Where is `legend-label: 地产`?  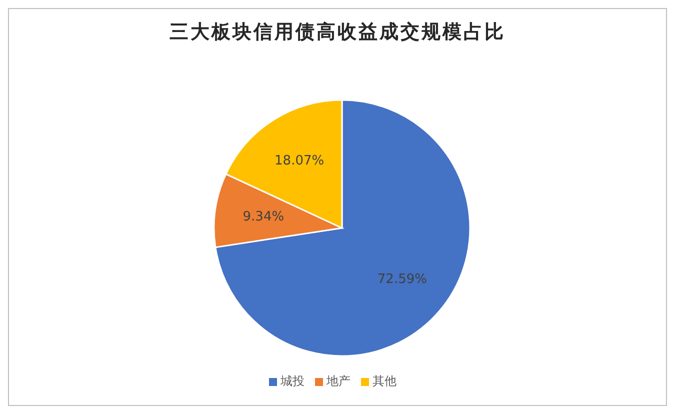
legend-label: 地产 is located at coordinates (338, 381).